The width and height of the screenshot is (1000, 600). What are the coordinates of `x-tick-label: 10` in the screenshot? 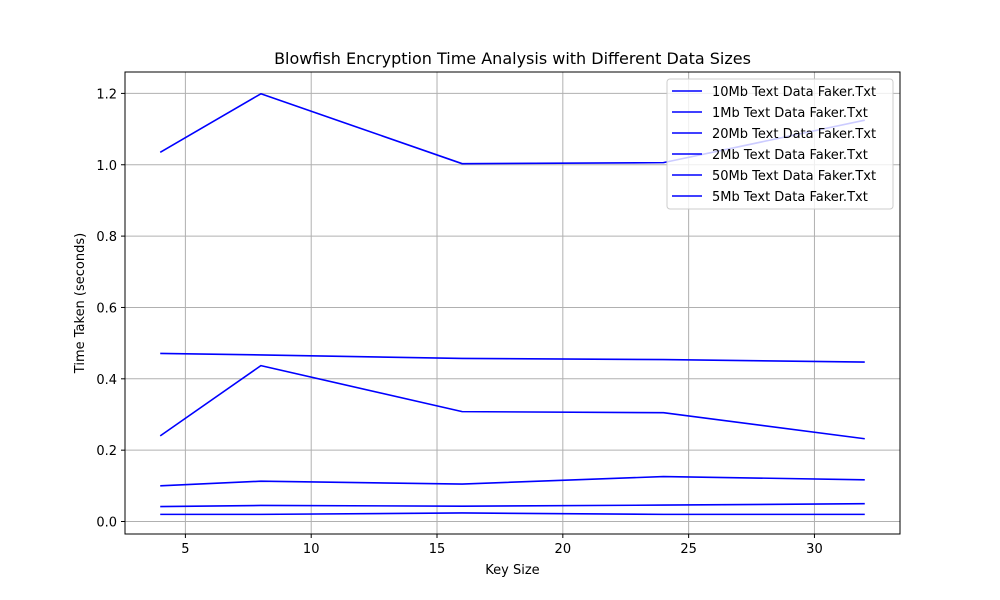 It's located at (311, 549).